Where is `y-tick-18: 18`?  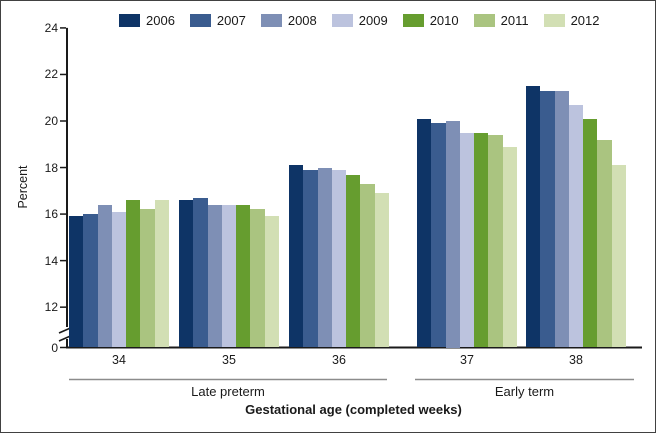
y-tick-18: 18 is located at coordinates (51, 167).